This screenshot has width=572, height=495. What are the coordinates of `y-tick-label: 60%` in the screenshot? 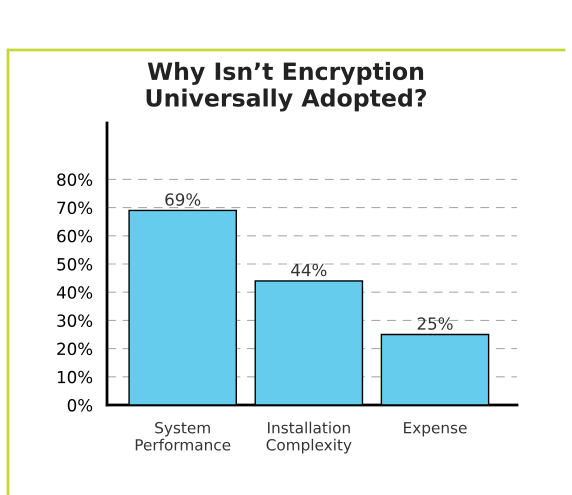 It's located at (74, 236).